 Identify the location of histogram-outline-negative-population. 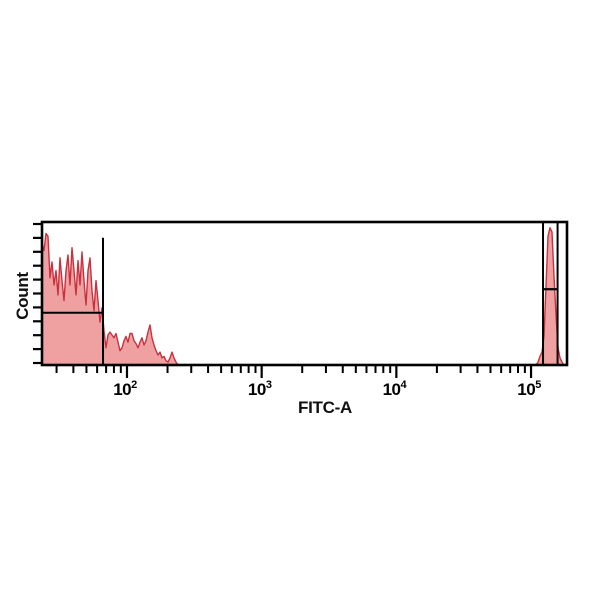
(110, 299).